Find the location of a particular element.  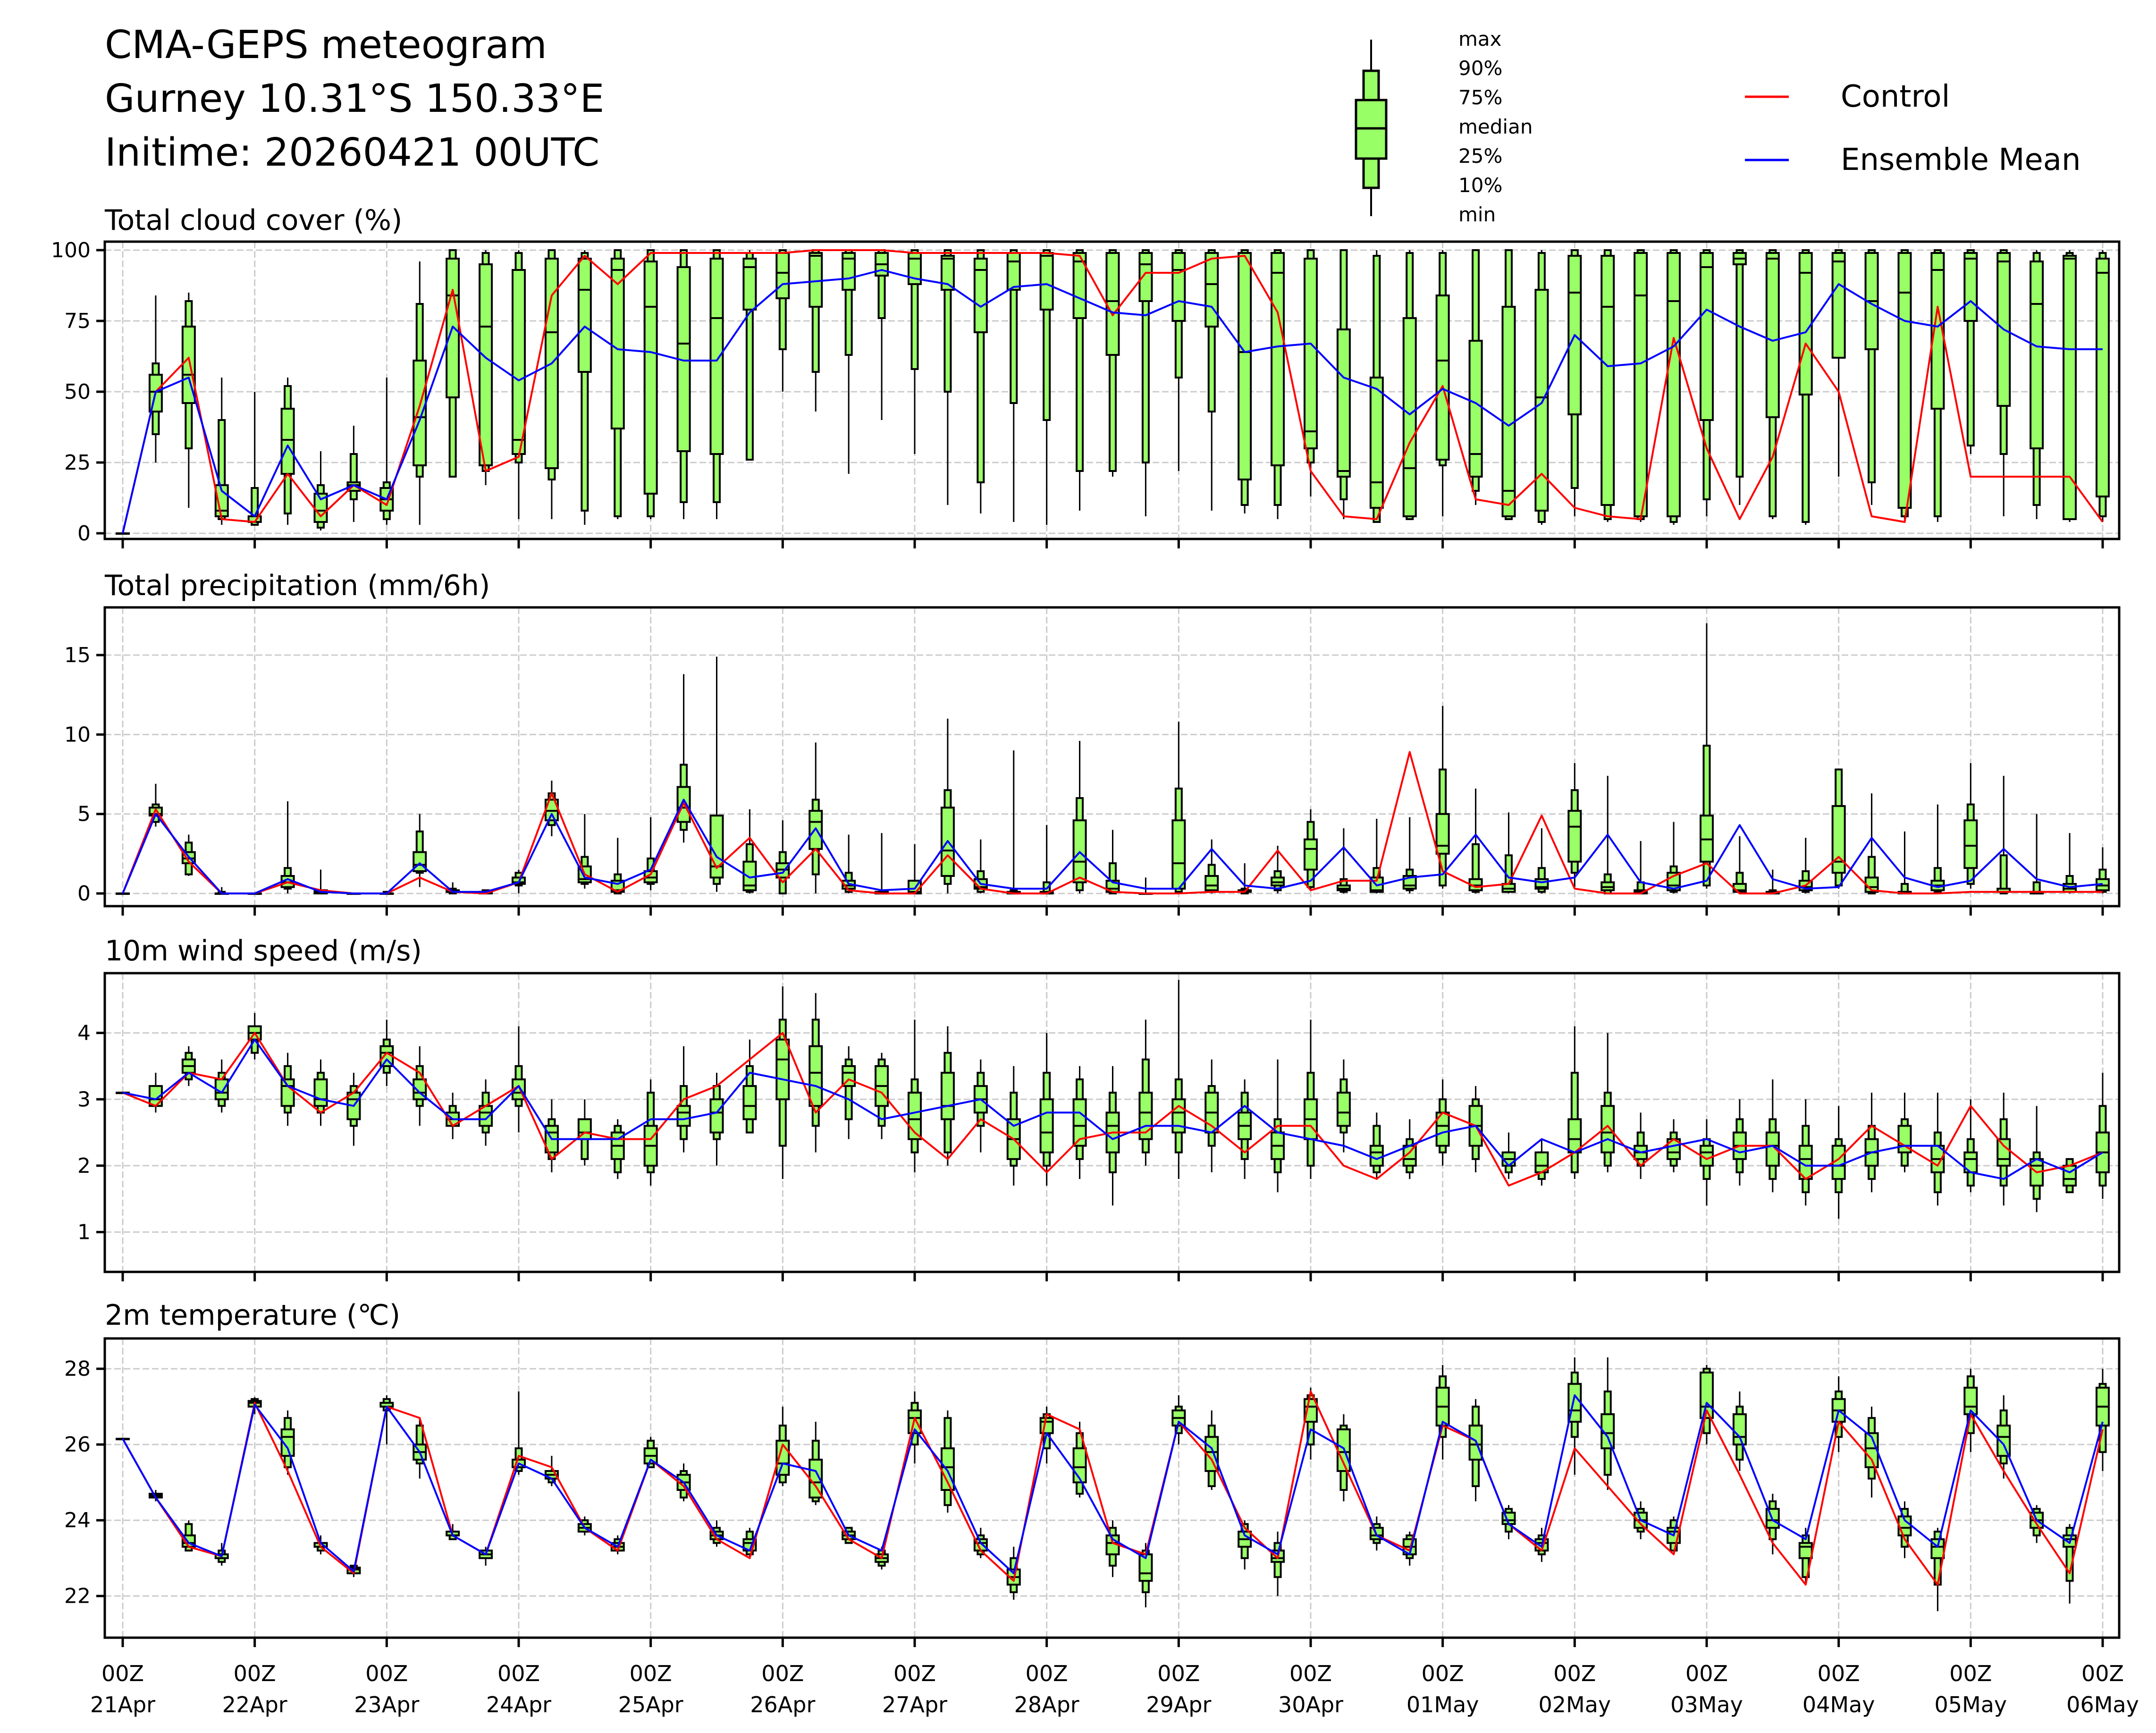

mean-line is located at coordinates (1113, 1109).